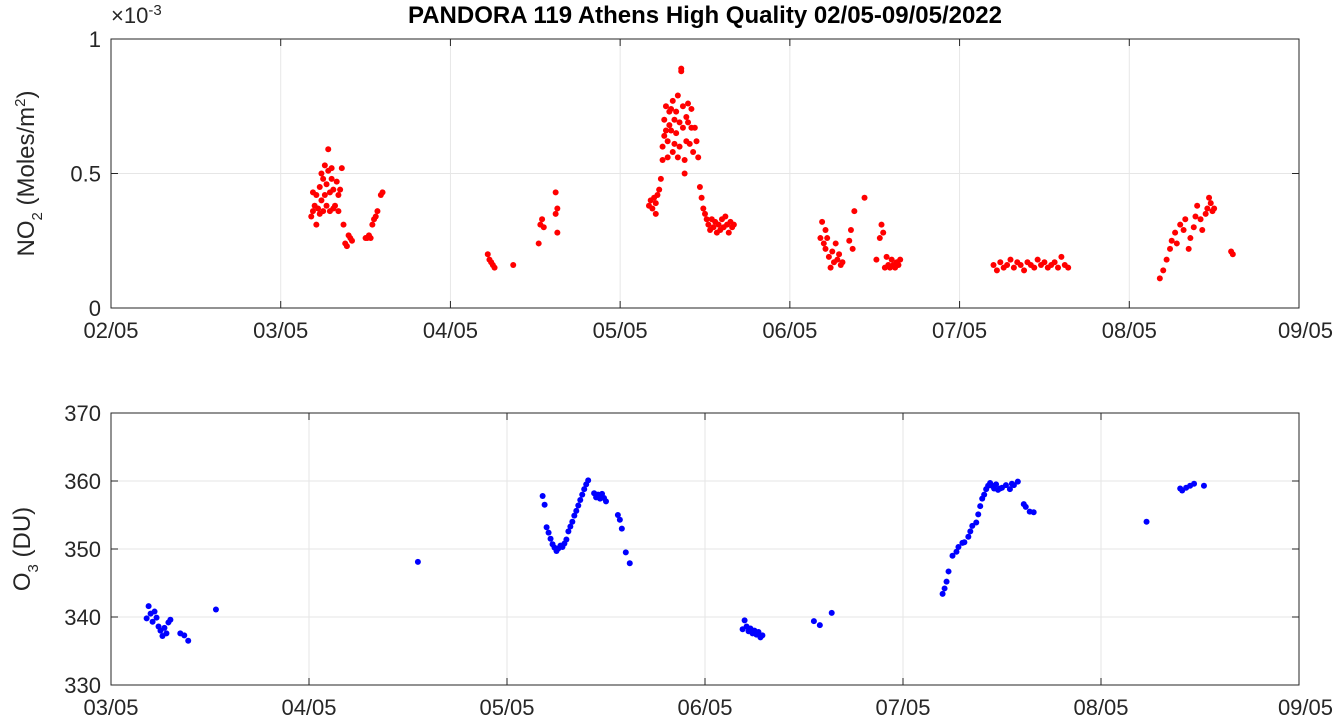  What do you see at coordinates (154, 10) in the screenshot?
I see `no2-y-multiplier-exponent: -3` at bounding box center [154, 10].